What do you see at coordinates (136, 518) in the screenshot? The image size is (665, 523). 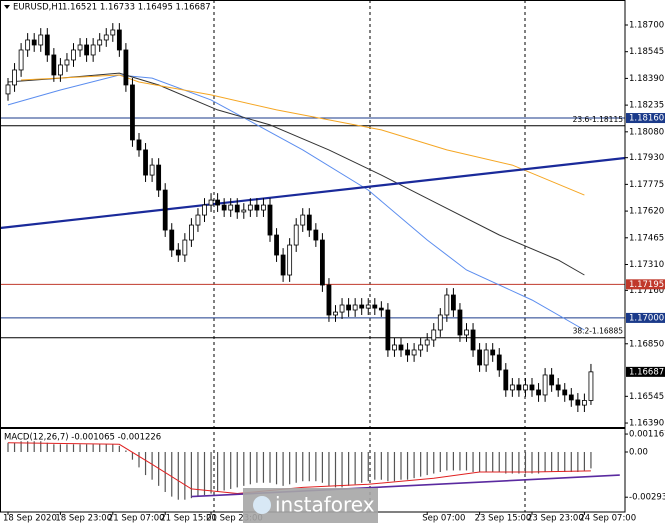 I see `x-tick-label: 21 Sep 07:00` at bounding box center [136, 518].